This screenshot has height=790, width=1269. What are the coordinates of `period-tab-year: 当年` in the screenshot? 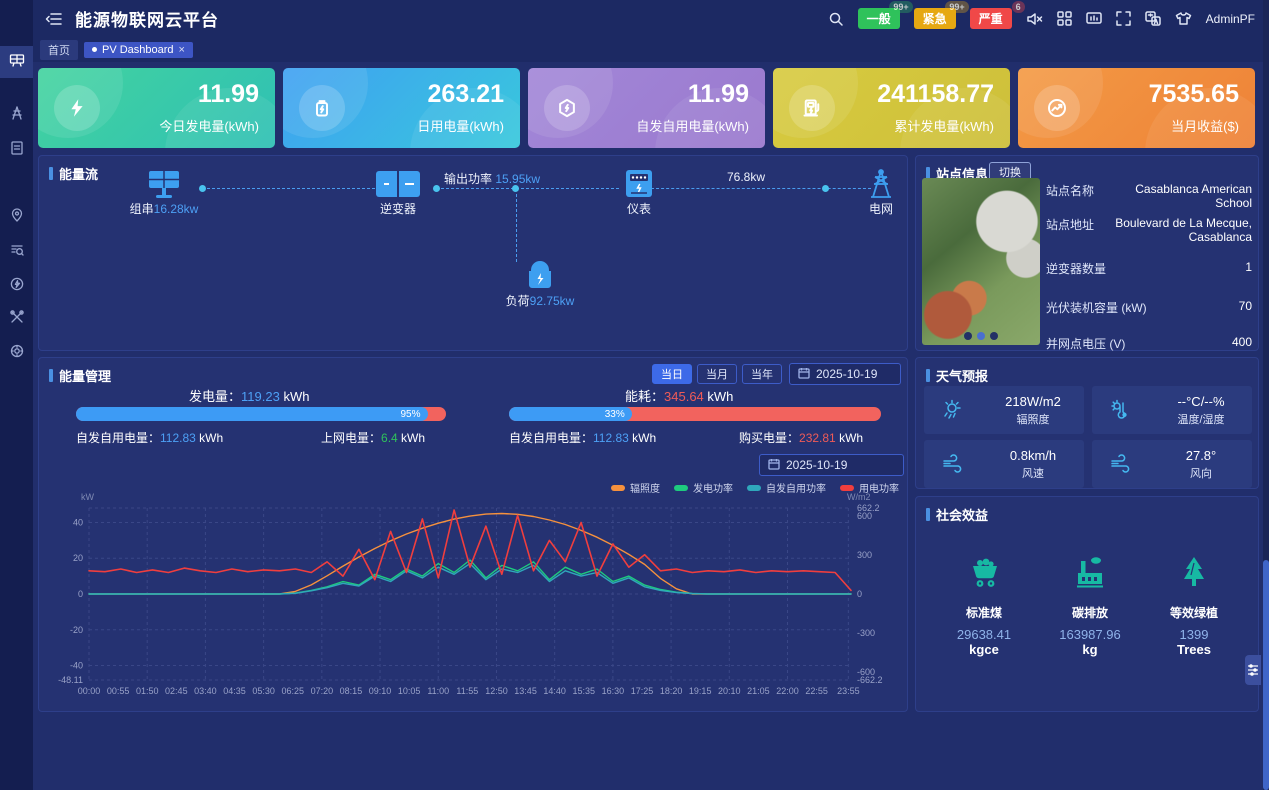 It's located at (762, 374).